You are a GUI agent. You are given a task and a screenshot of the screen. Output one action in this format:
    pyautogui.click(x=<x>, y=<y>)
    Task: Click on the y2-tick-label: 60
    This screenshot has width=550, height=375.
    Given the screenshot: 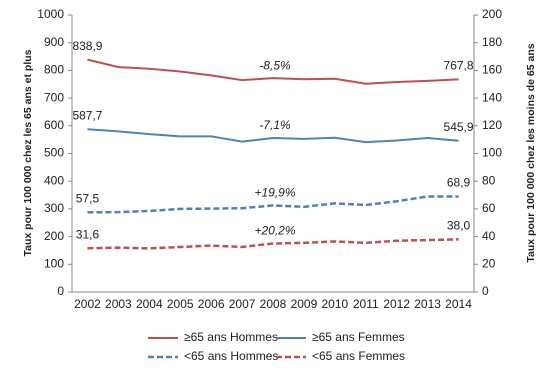 What is the action you would take?
    pyautogui.click(x=489, y=208)
    